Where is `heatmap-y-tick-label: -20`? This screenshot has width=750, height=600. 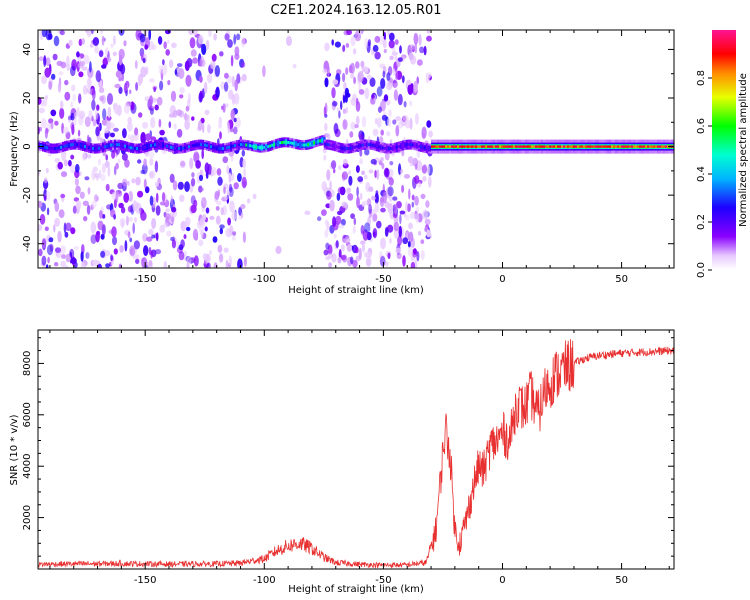 heatmap-y-tick-label: -20 is located at coordinates (27, 195).